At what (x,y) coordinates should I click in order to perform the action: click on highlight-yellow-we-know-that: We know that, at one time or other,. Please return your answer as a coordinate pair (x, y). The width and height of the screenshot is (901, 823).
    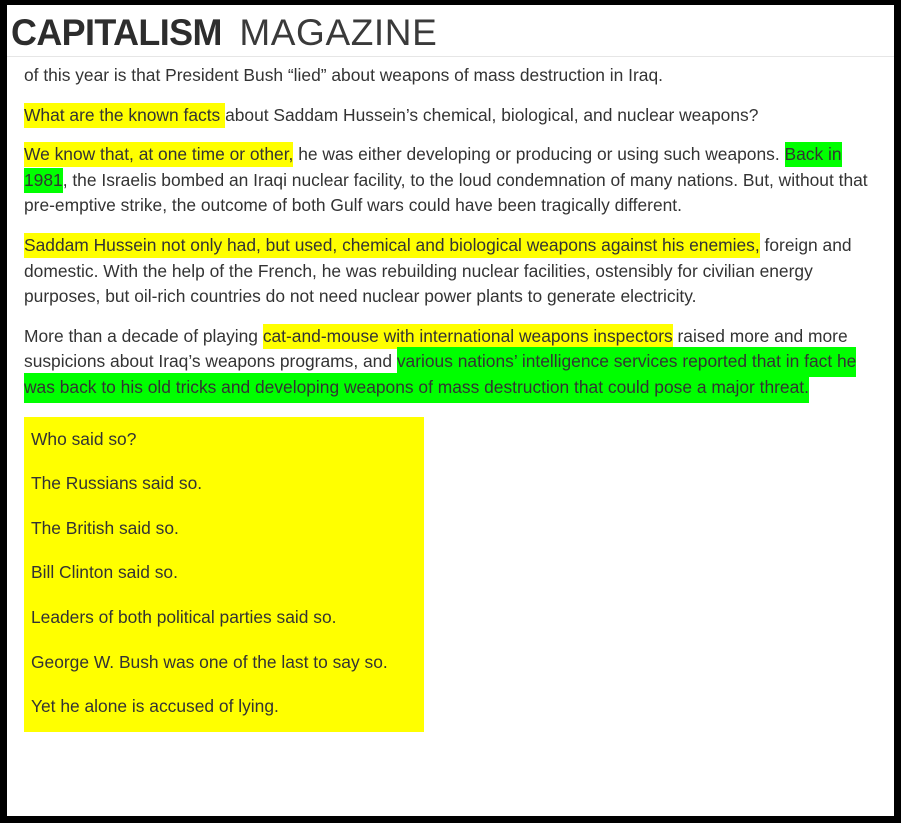
    Looking at the image, I should click on (159, 155).